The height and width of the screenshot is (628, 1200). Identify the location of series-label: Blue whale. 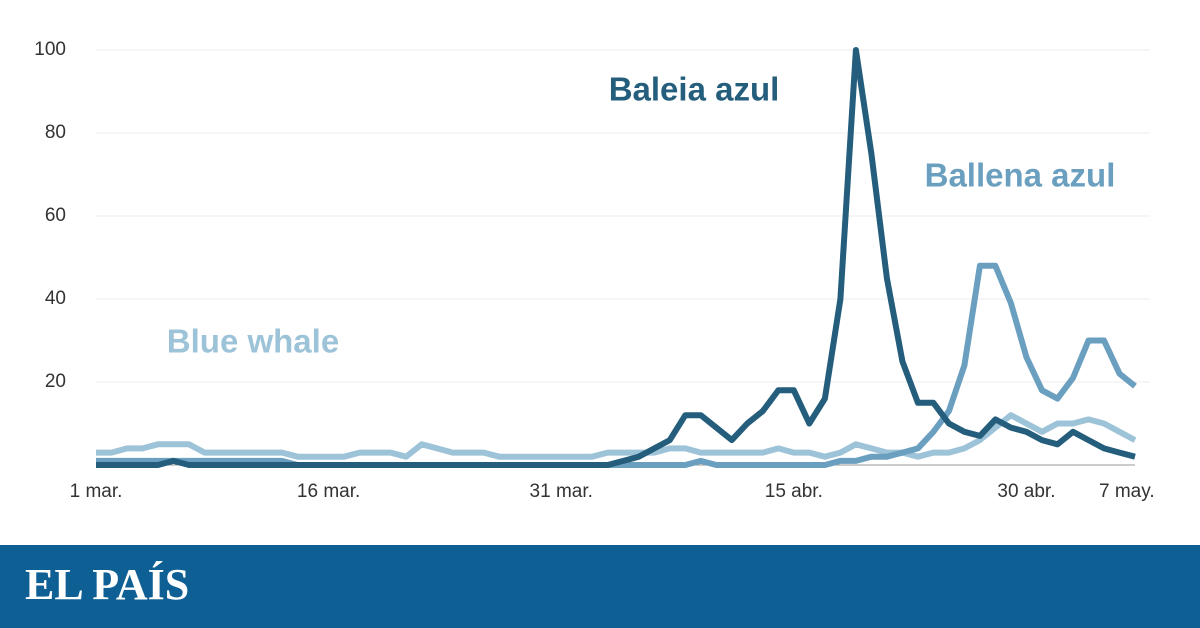
(253, 341).